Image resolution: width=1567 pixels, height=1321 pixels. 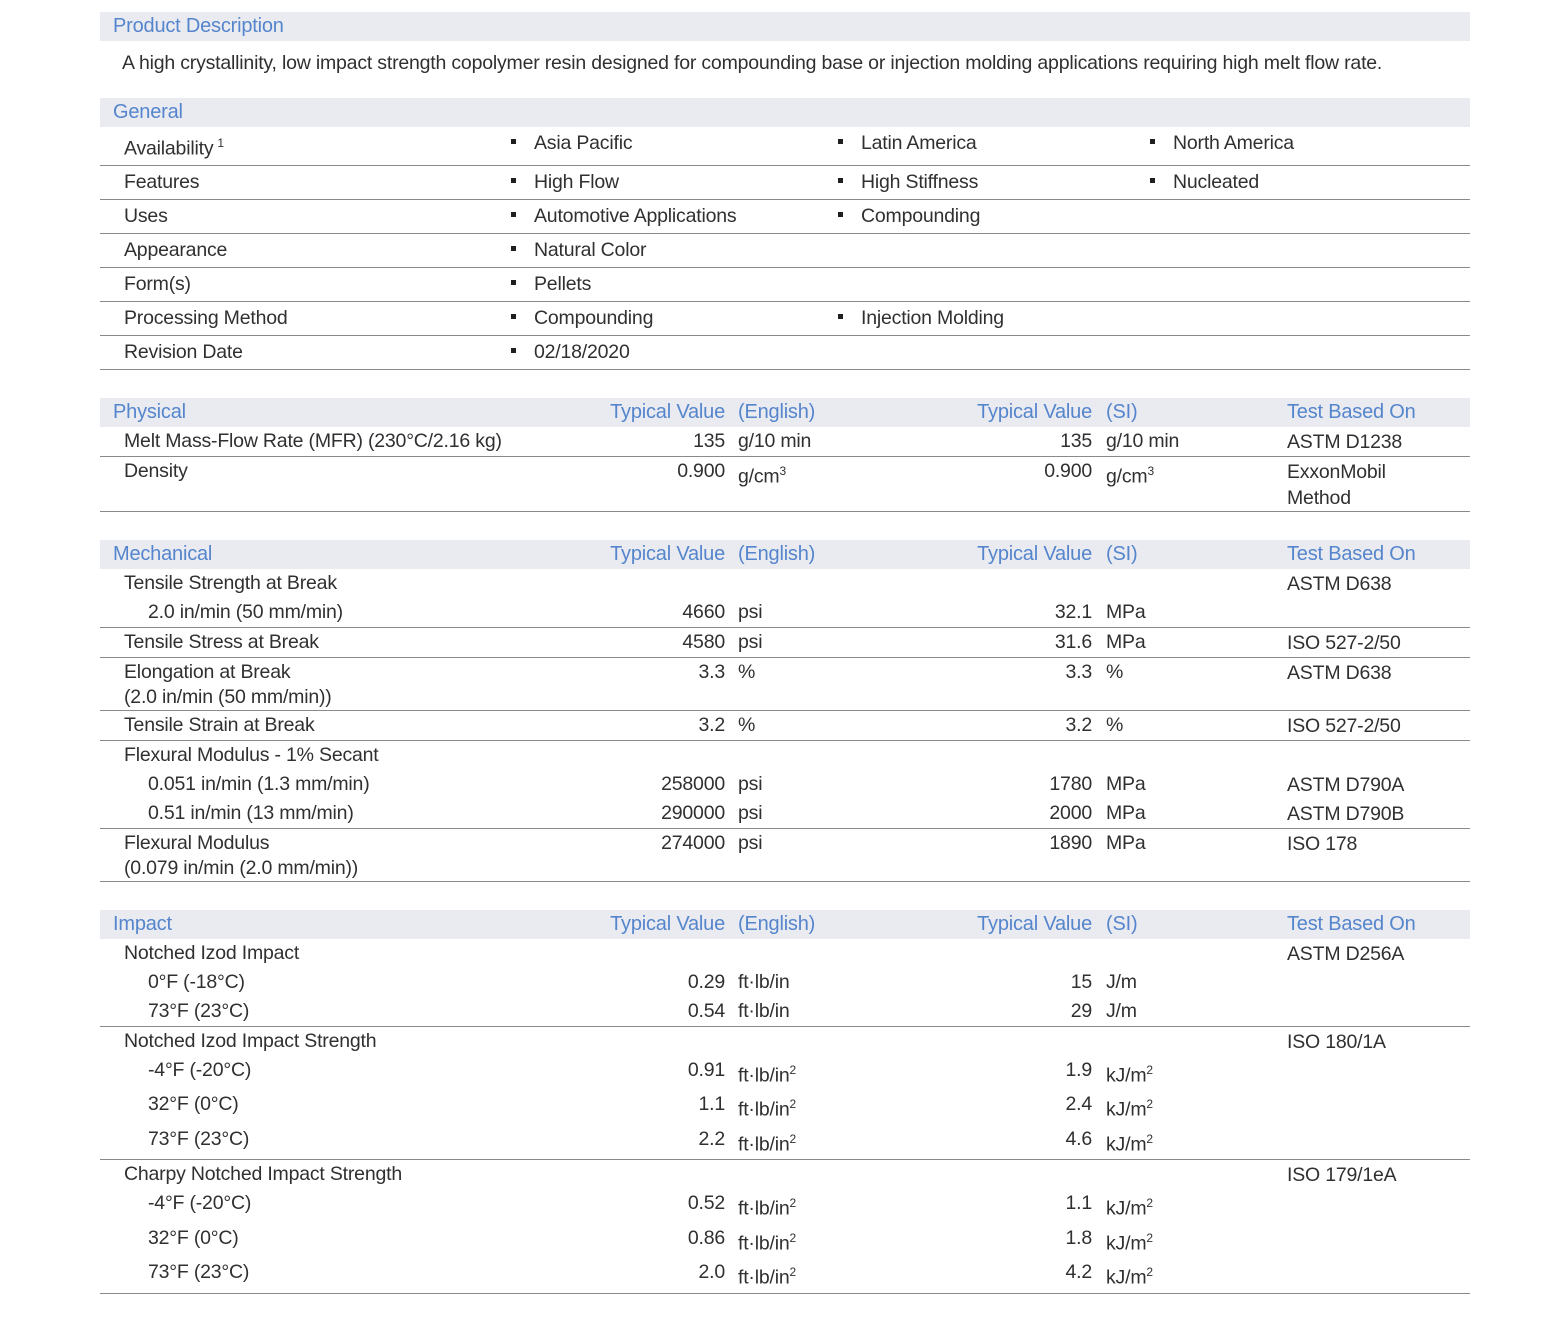 What do you see at coordinates (785, 583) in the screenshot?
I see `table-row: Tensile Strength at Break ASTM D638` at bounding box center [785, 583].